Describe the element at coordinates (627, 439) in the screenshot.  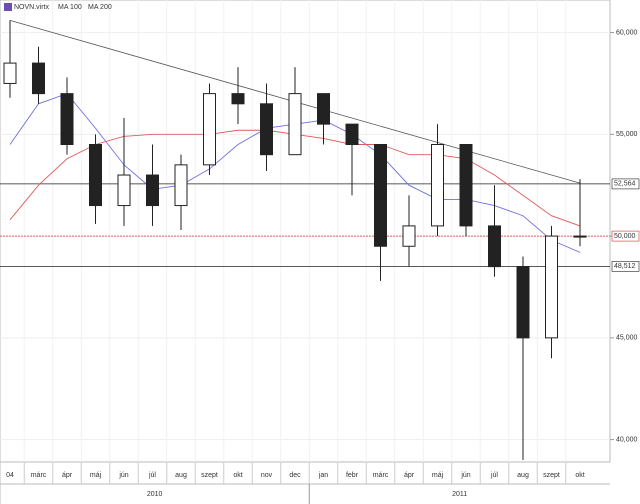
I see `y-tick-label: 40,000` at that location.